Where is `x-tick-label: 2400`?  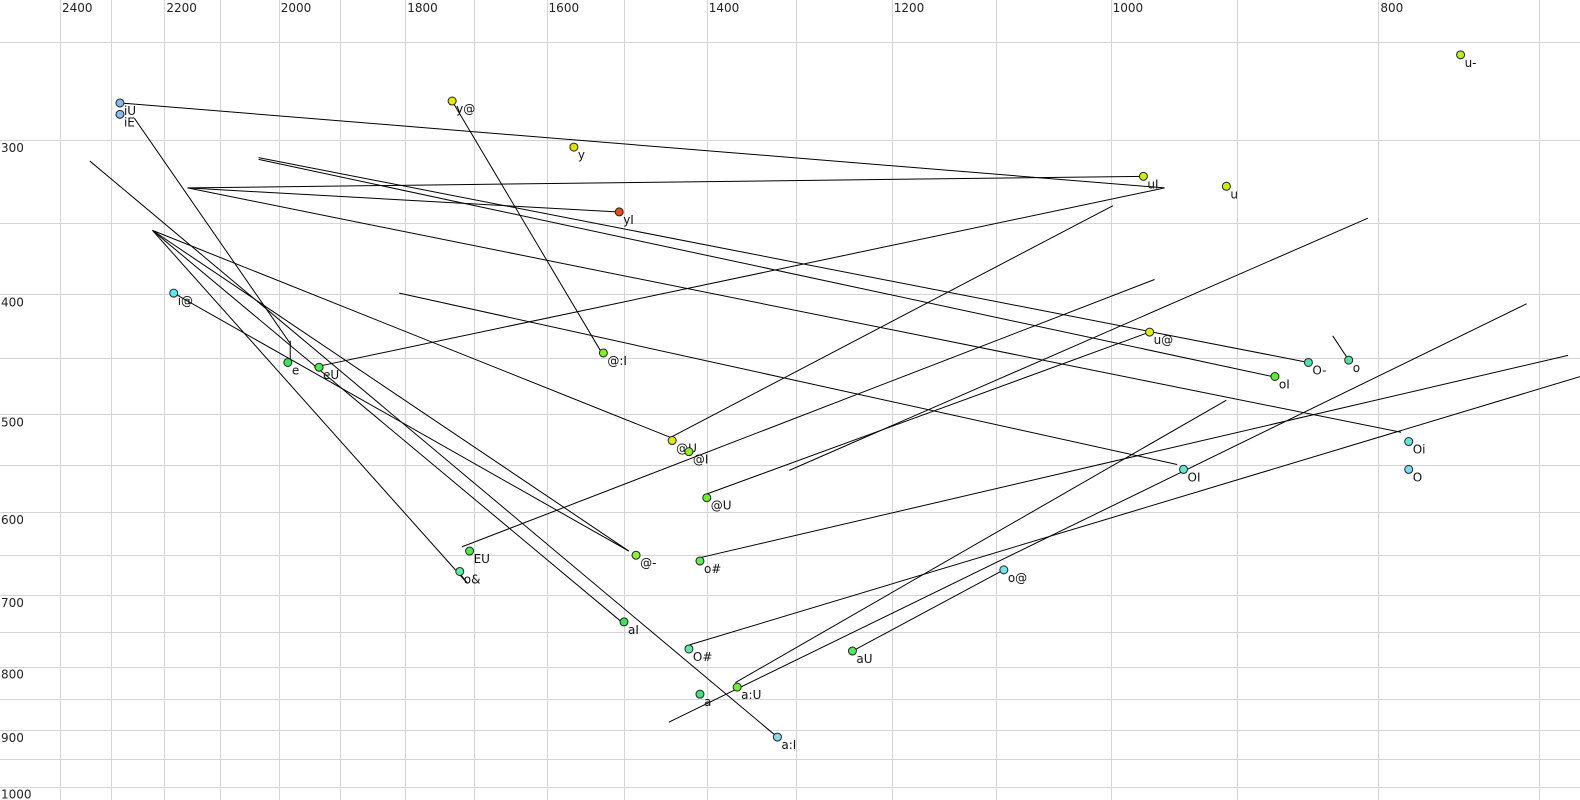
x-tick-label: 2400 is located at coordinates (77, 8).